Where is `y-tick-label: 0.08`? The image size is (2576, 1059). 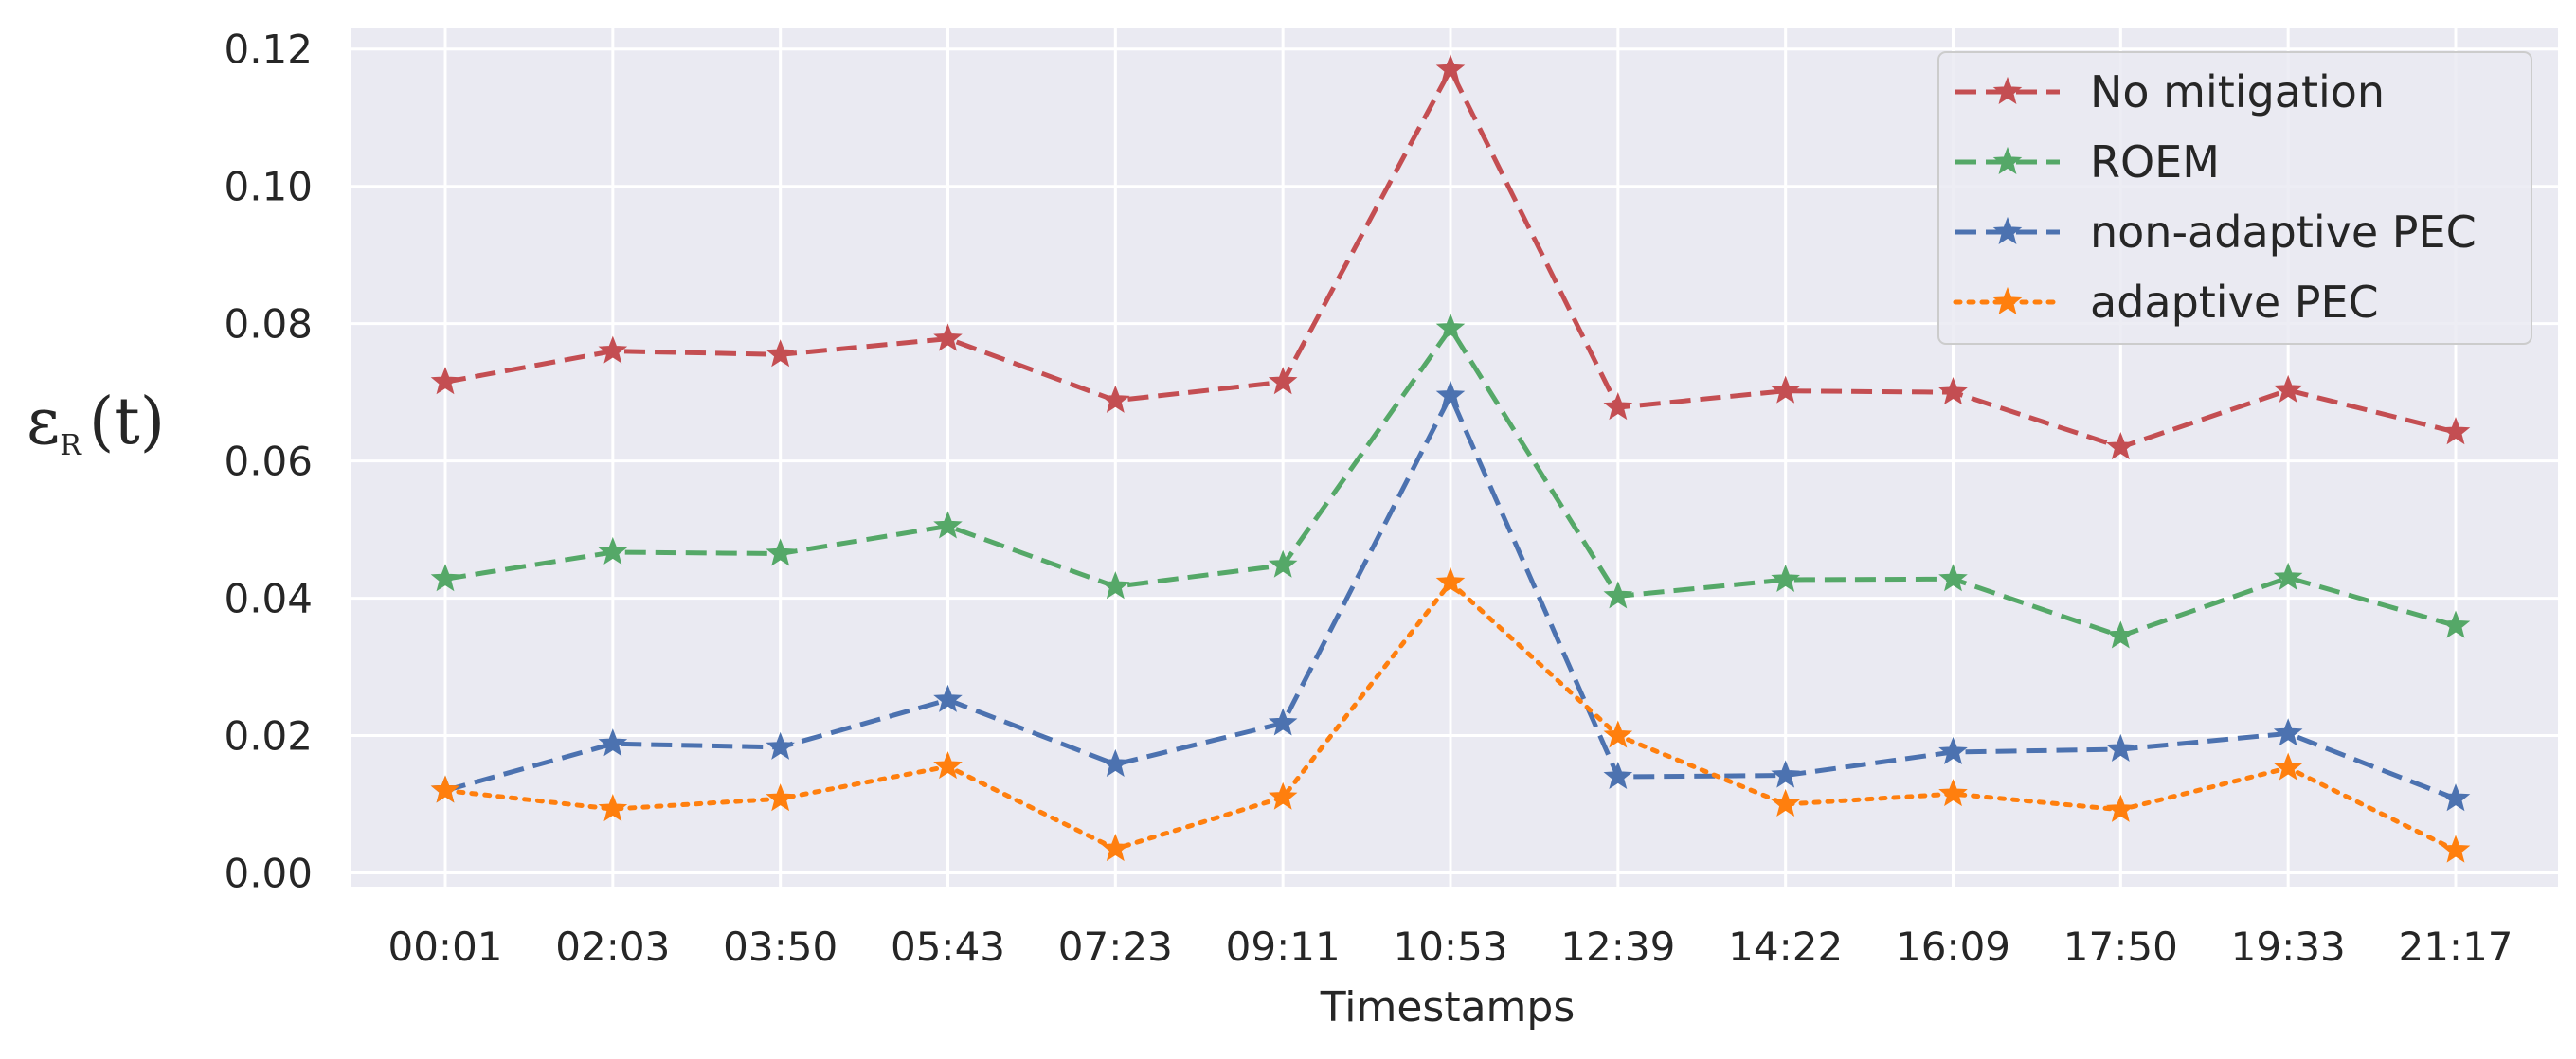 y-tick-label: 0.08 is located at coordinates (268, 324).